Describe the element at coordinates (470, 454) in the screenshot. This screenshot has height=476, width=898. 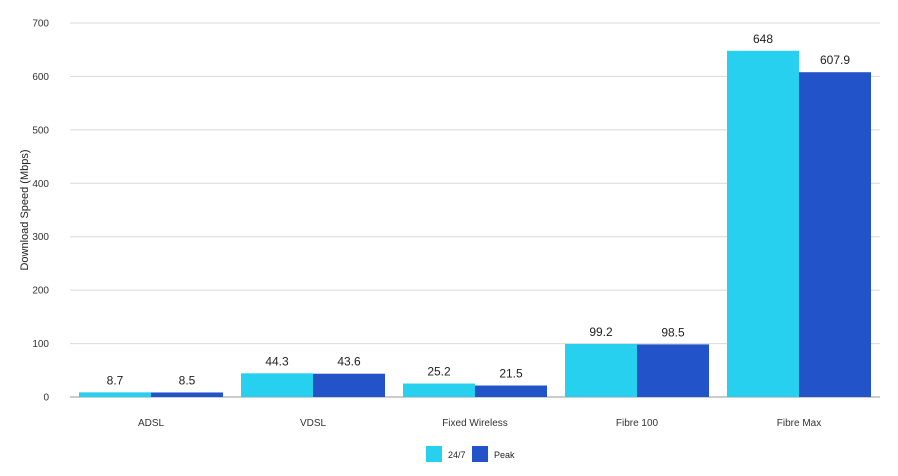
I see `legend: 24/7 Peak` at that location.